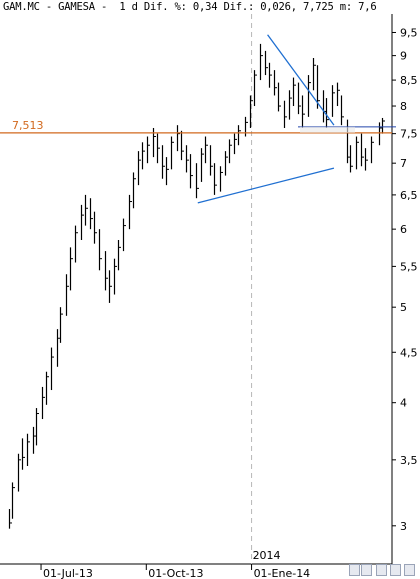  Describe the element at coordinates (403, 56) in the screenshot. I see `y-tick-label: 9` at that location.